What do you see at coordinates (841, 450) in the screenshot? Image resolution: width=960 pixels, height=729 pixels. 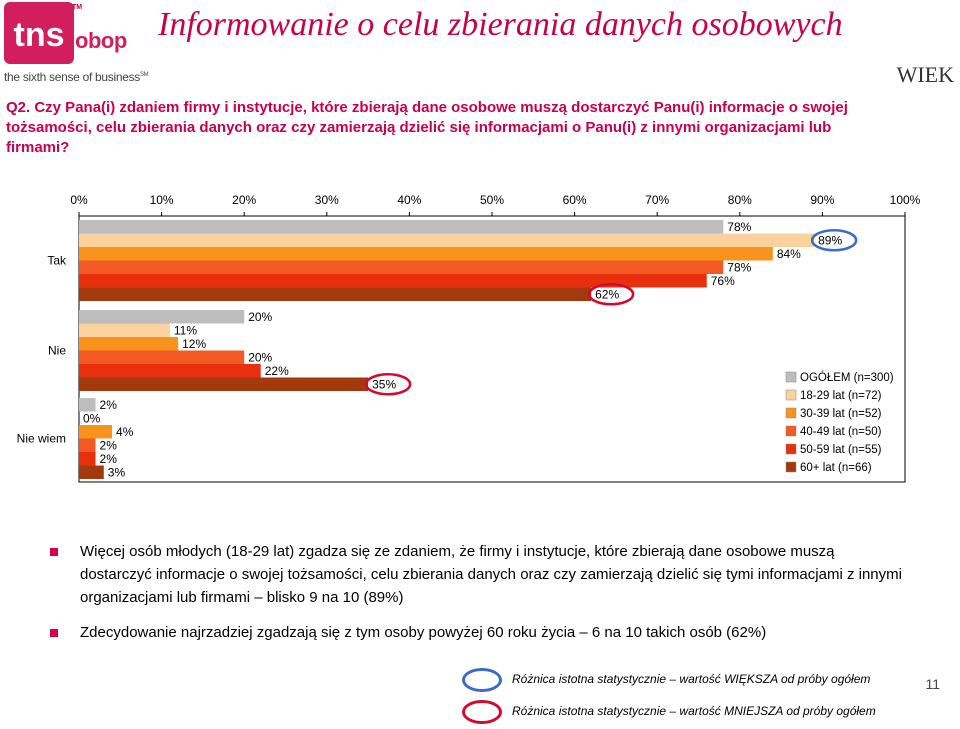 I see `legend-label: 50-59 lat (n=55)` at bounding box center [841, 450].